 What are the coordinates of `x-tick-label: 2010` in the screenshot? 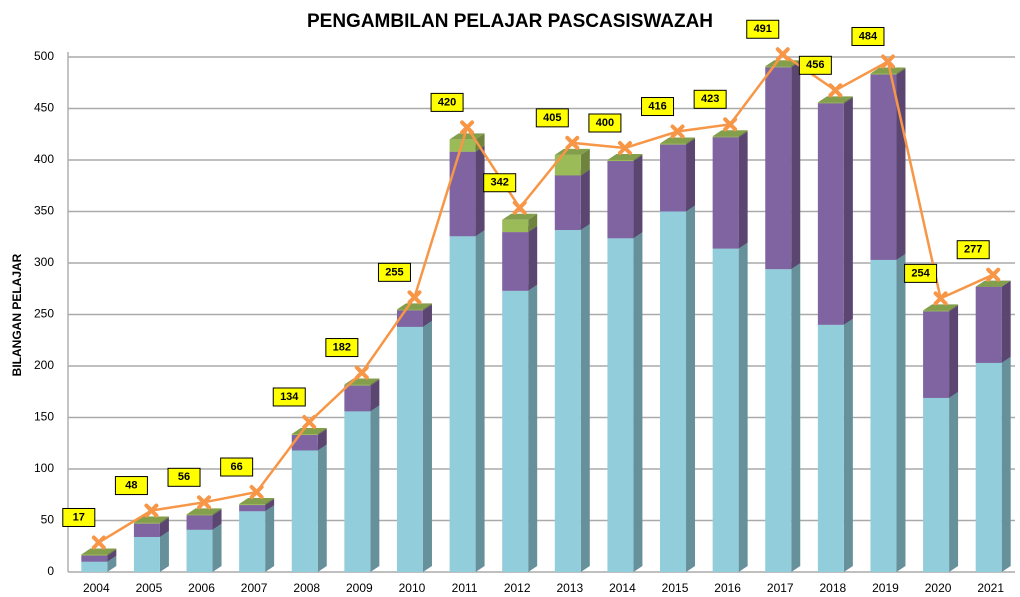 It's located at (412, 588).